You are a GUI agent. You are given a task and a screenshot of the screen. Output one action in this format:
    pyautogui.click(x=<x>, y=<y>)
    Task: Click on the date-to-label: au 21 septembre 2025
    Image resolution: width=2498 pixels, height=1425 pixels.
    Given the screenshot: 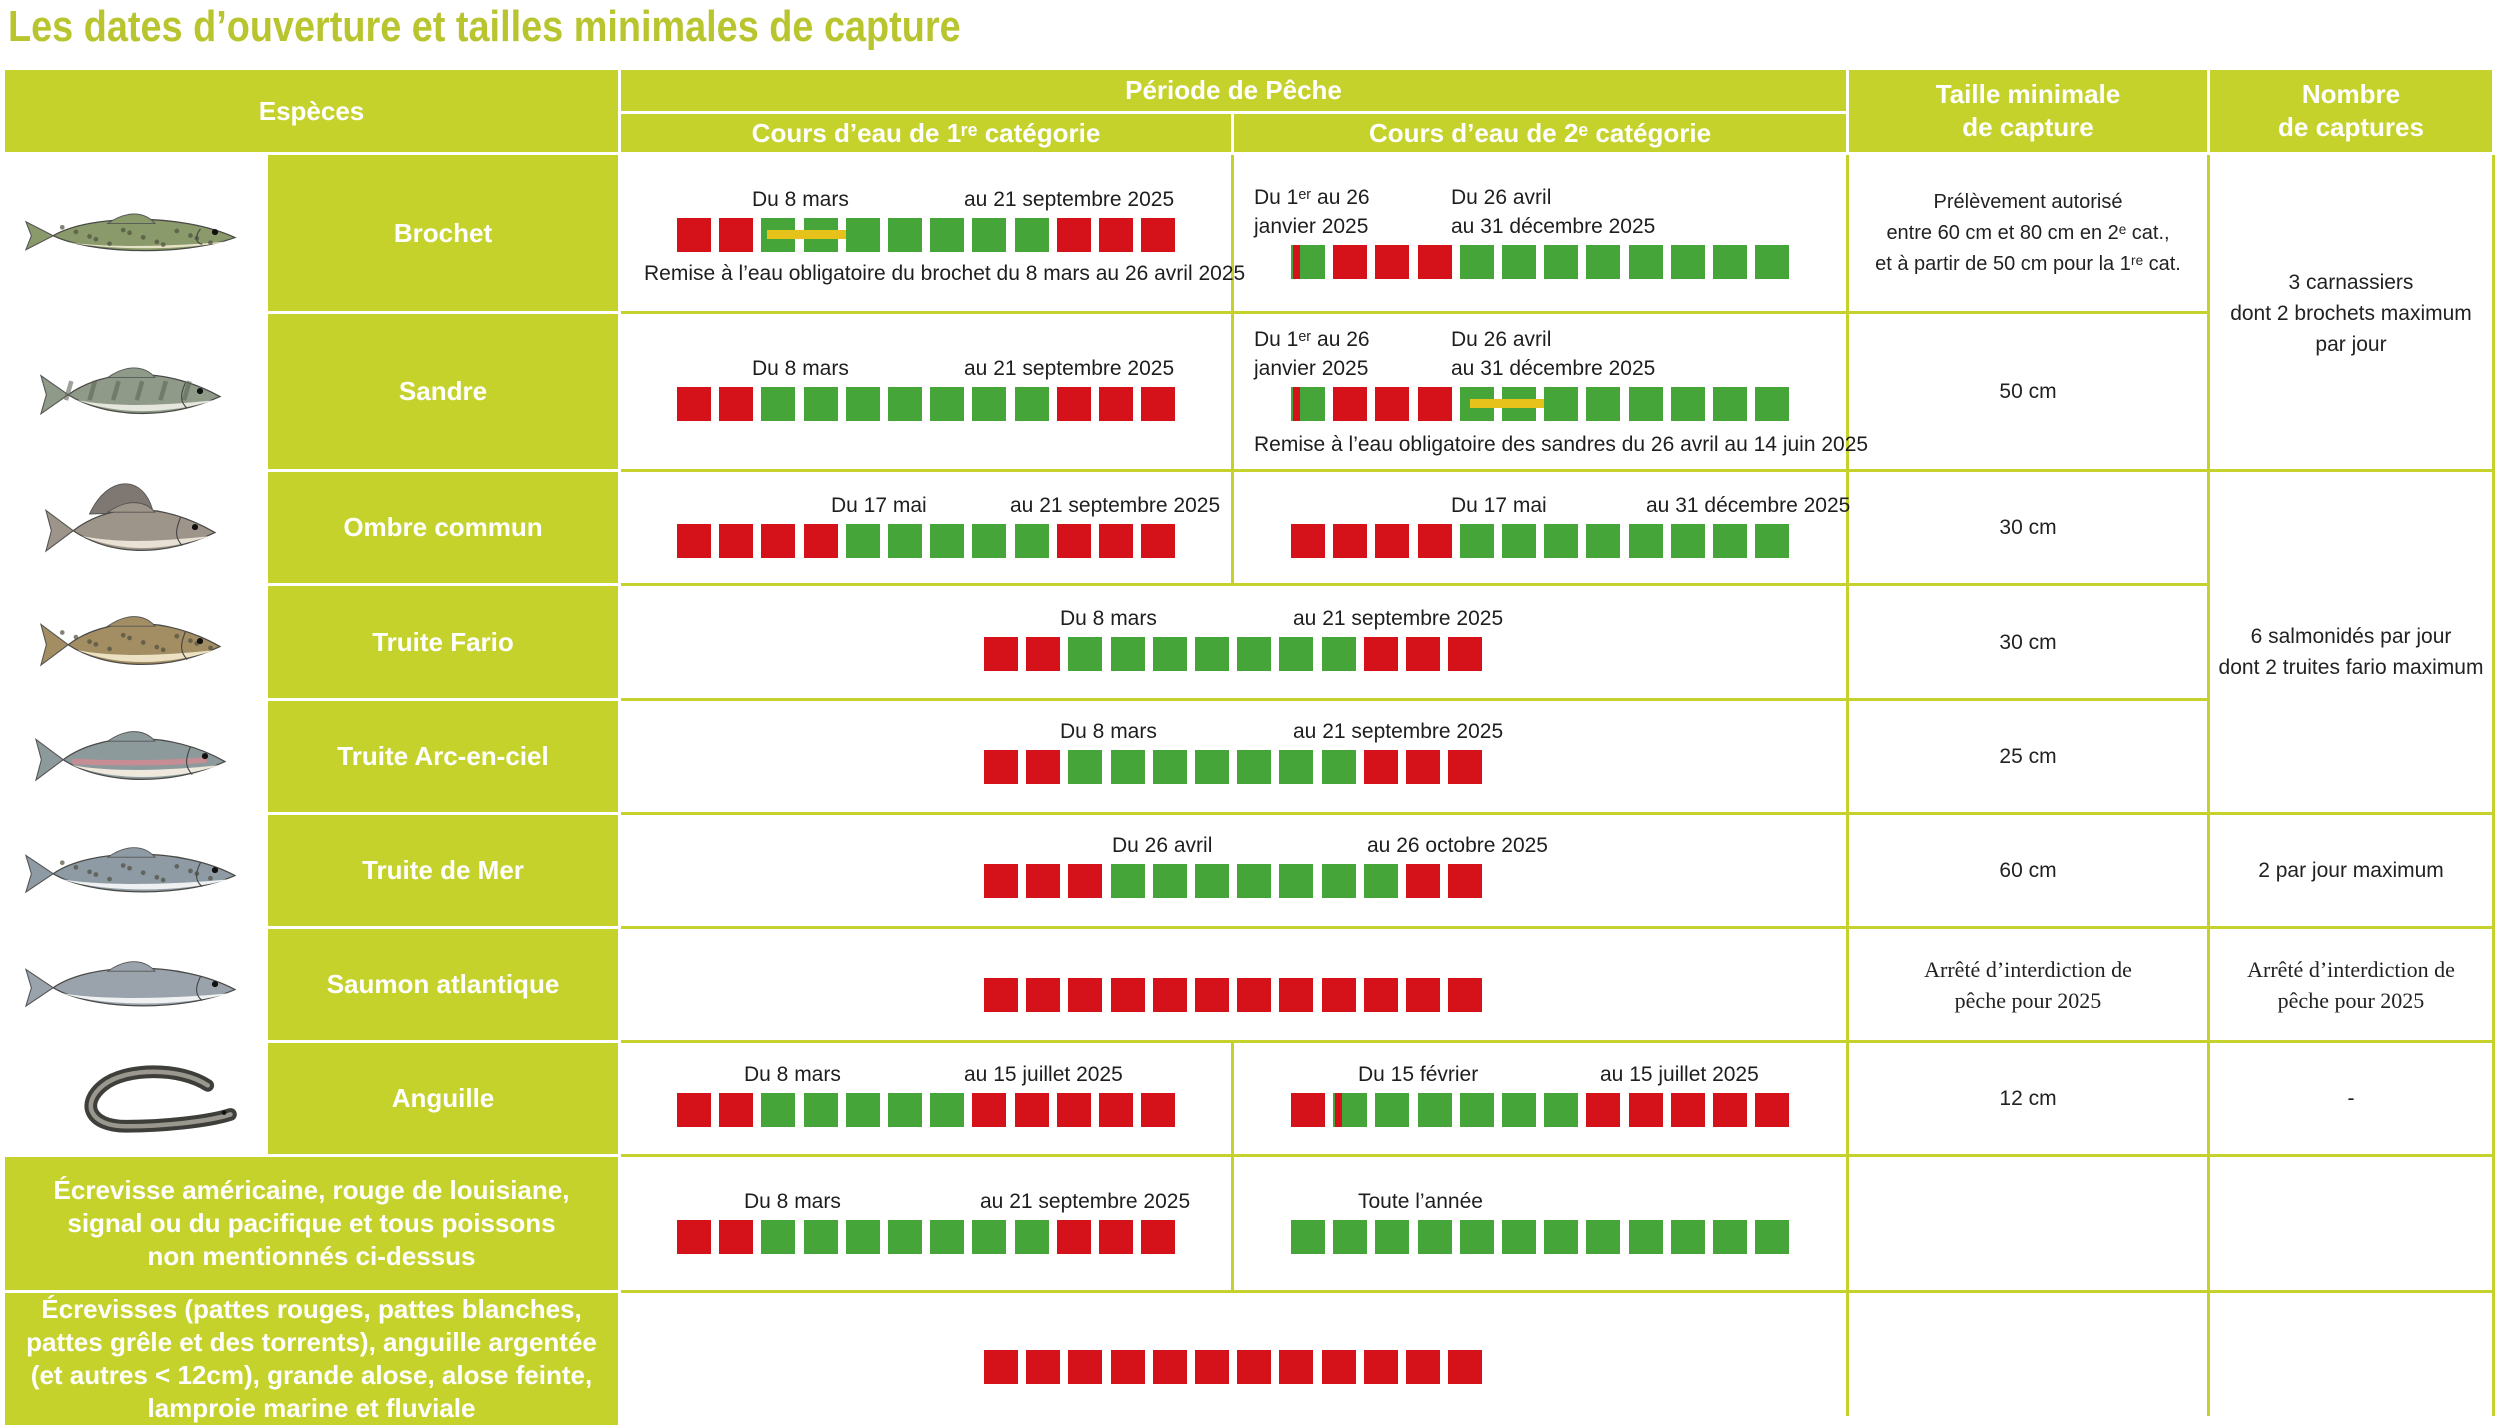 What is the action you would take?
    pyautogui.click(x=1069, y=368)
    